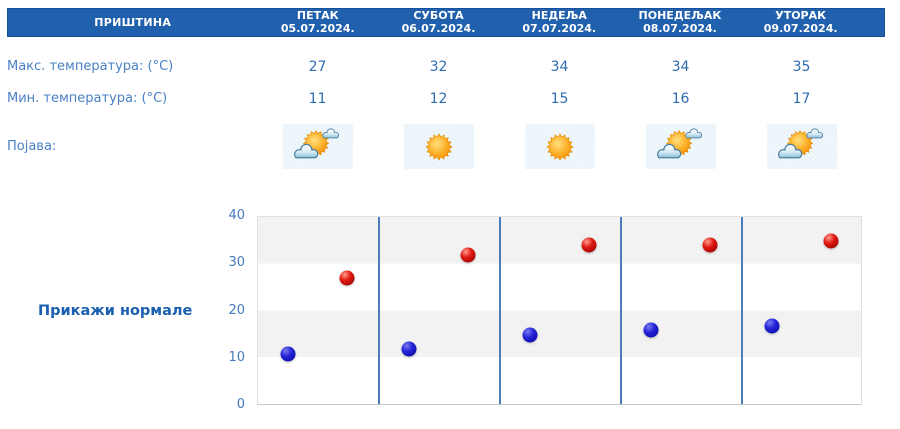  I want to click on phenomena-row: Појава:, so click(446, 146).